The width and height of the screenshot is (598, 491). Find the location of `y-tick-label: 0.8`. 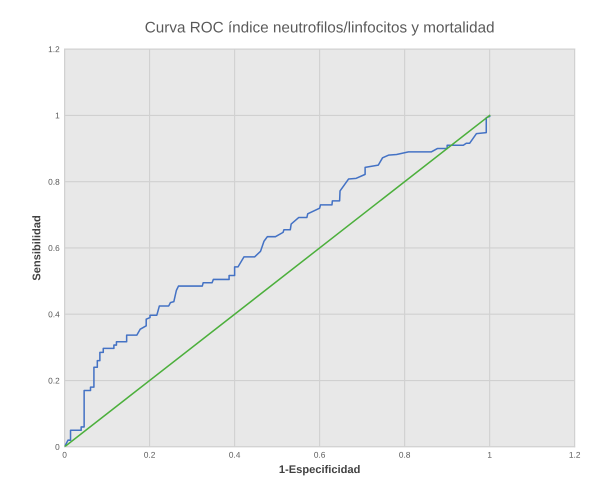

y-tick-label: 0.8 is located at coordinates (54, 181).